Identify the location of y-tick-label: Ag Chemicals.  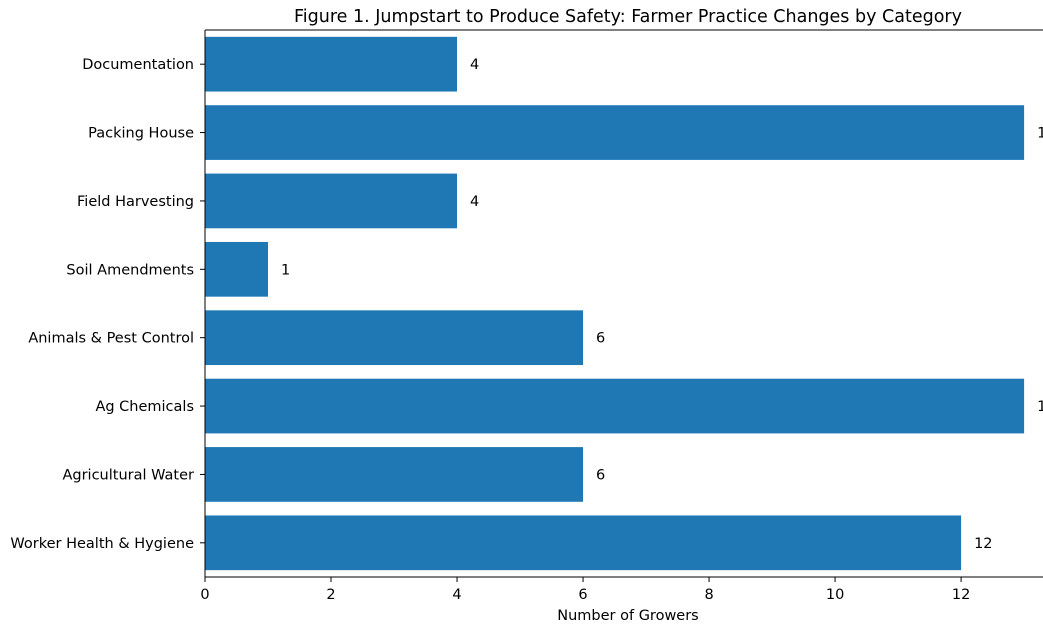
(144, 407).